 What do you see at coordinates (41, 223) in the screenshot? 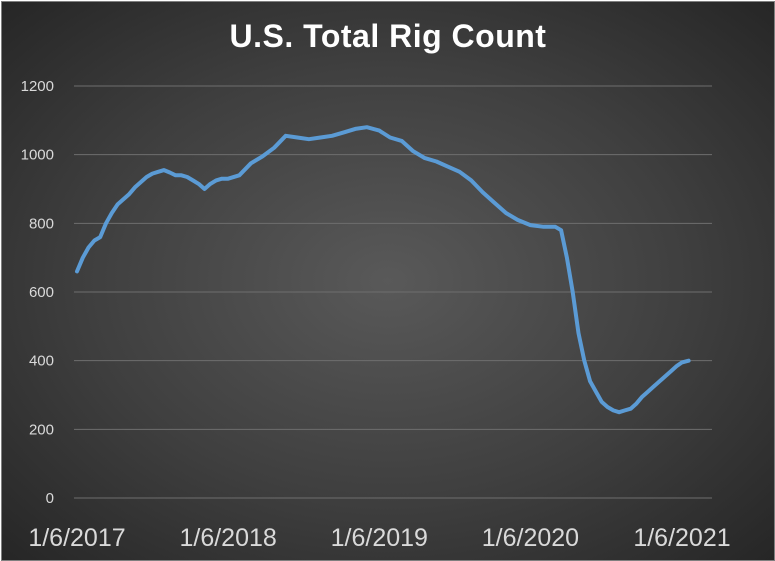
I see `y-tick-label: 800` at bounding box center [41, 223].